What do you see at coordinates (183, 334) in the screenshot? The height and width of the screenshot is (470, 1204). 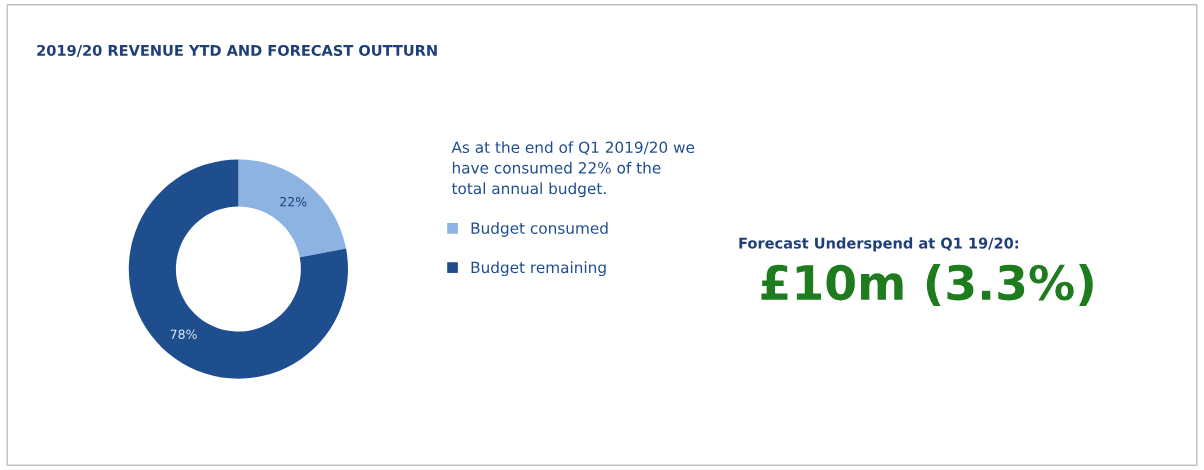 I see `data-label: 78%` at bounding box center [183, 334].